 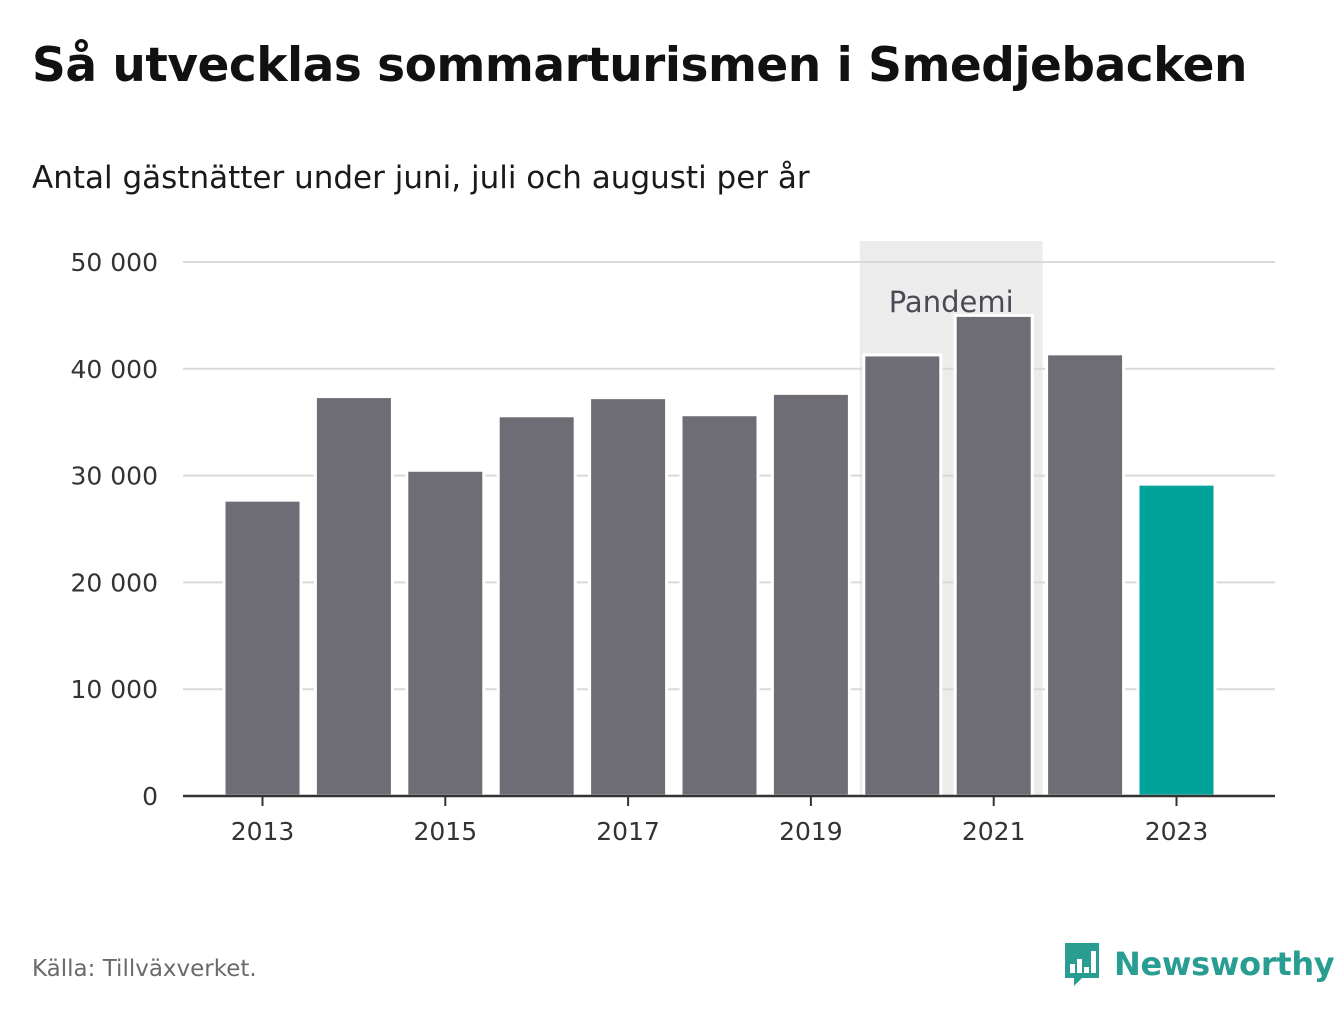 I want to click on bar-2014, so click(x=353, y=596).